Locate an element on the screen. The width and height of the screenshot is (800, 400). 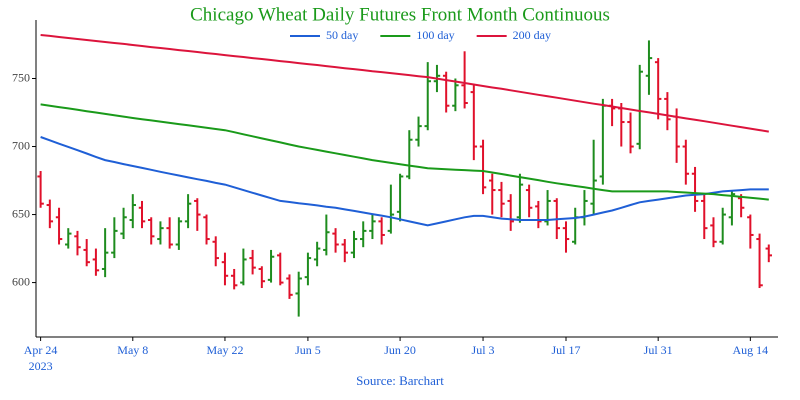
x-tick-label: Jul 3 is located at coordinates (483, 350).